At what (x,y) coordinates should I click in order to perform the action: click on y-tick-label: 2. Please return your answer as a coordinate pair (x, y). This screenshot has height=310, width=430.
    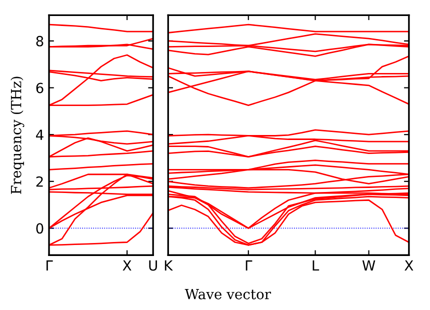
    Looking at the image, I should click on (39, 181).